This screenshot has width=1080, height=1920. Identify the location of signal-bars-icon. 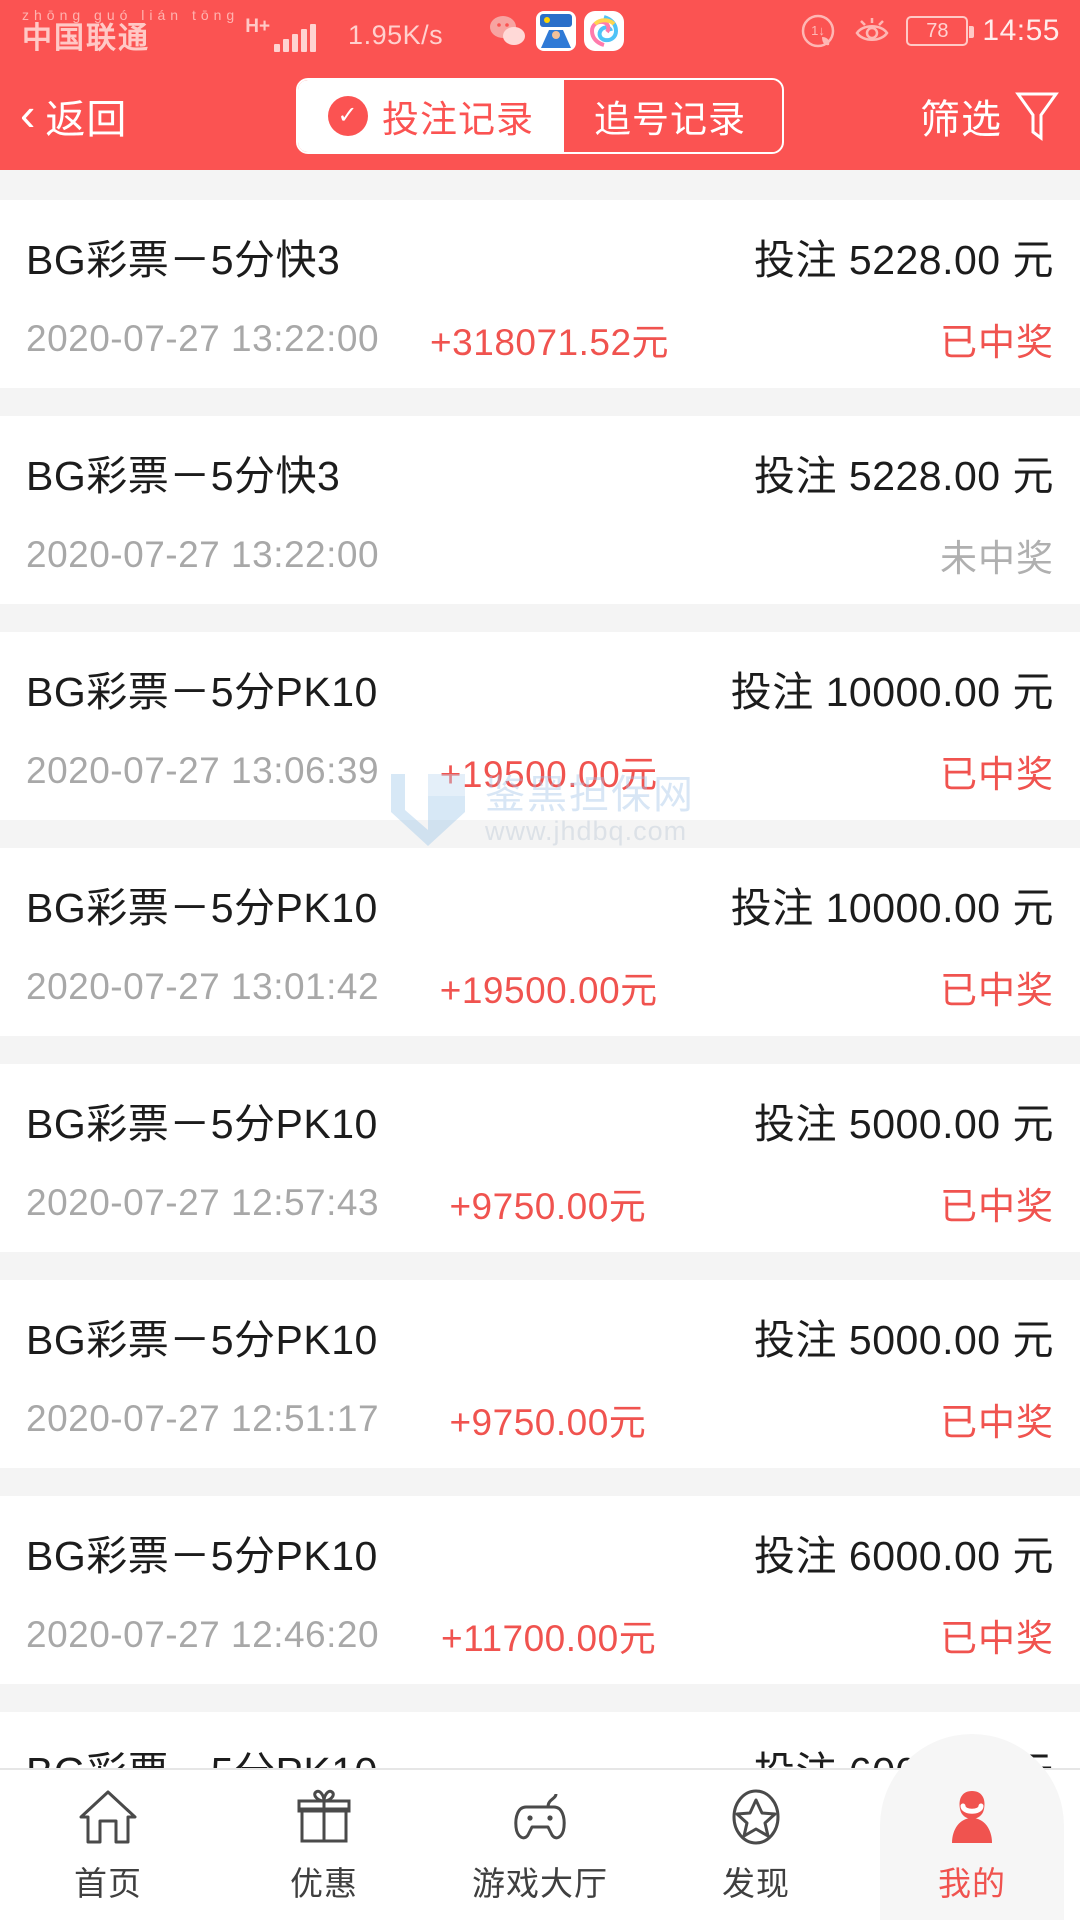
(295, 38).